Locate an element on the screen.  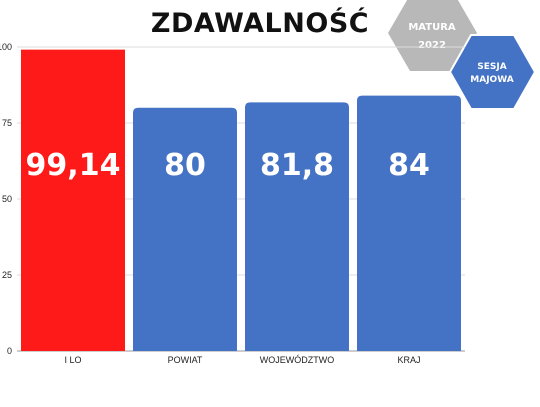
bar-i-lo is located at coordinates (73, 200).